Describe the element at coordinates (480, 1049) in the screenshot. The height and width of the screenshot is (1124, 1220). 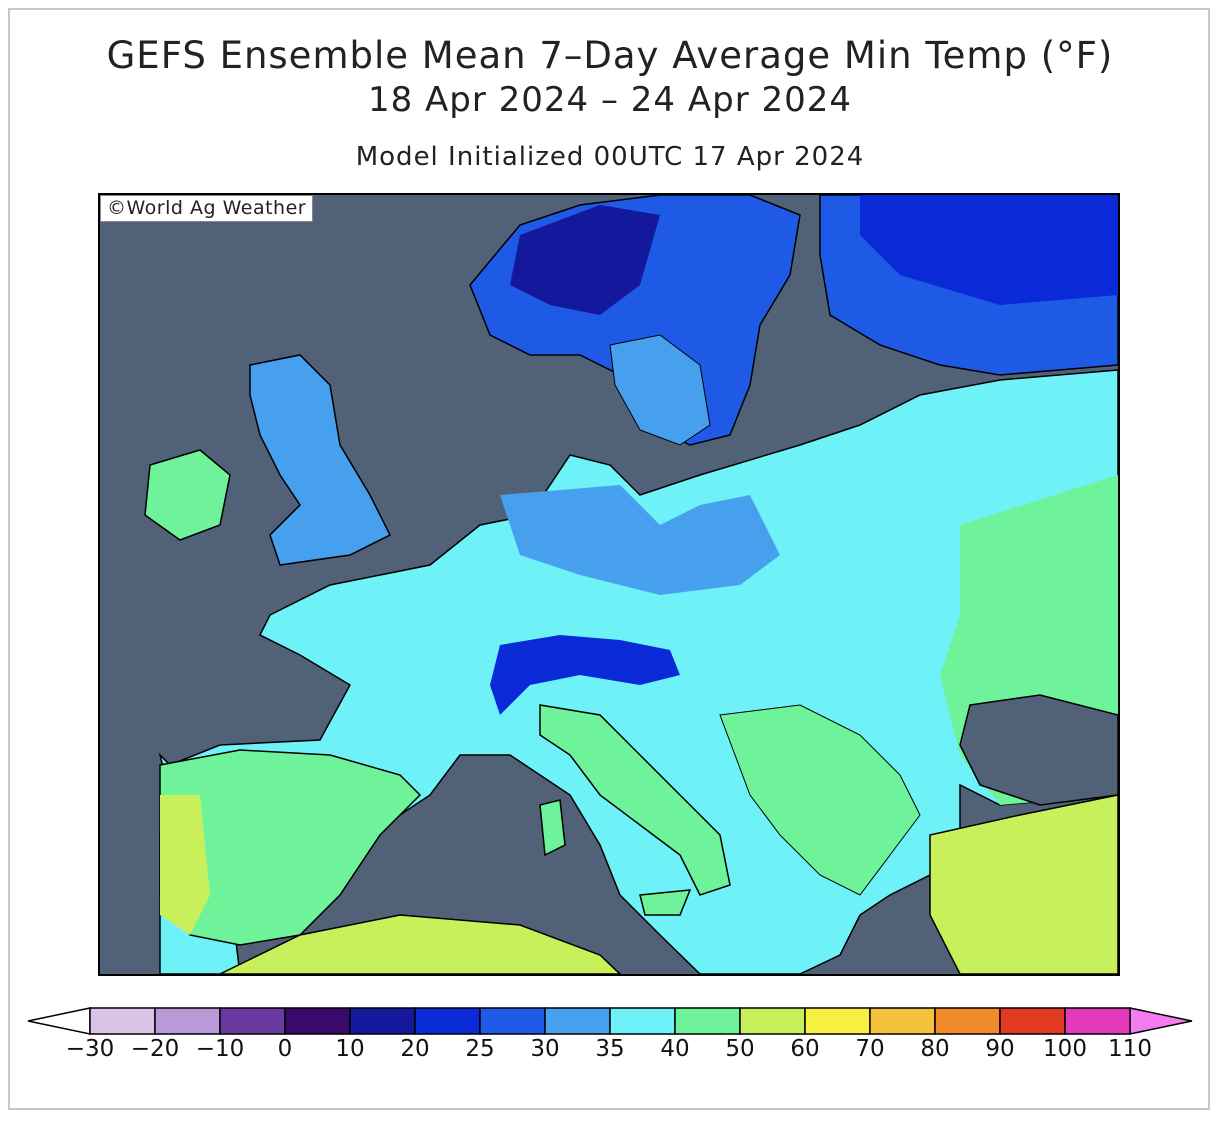
I see `colorbar-tick-label: 25` at that location.